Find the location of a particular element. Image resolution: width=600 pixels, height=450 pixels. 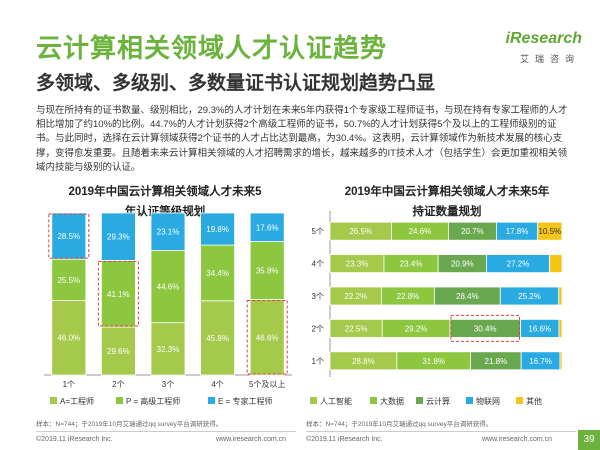

data-label: 41.1% is located at coordinates (118, 294).